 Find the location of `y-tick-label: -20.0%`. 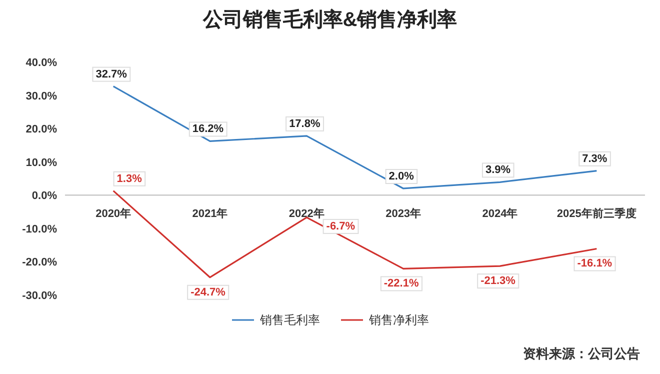

y-tick-label: -20.0% is located at coordinates (40, 262).